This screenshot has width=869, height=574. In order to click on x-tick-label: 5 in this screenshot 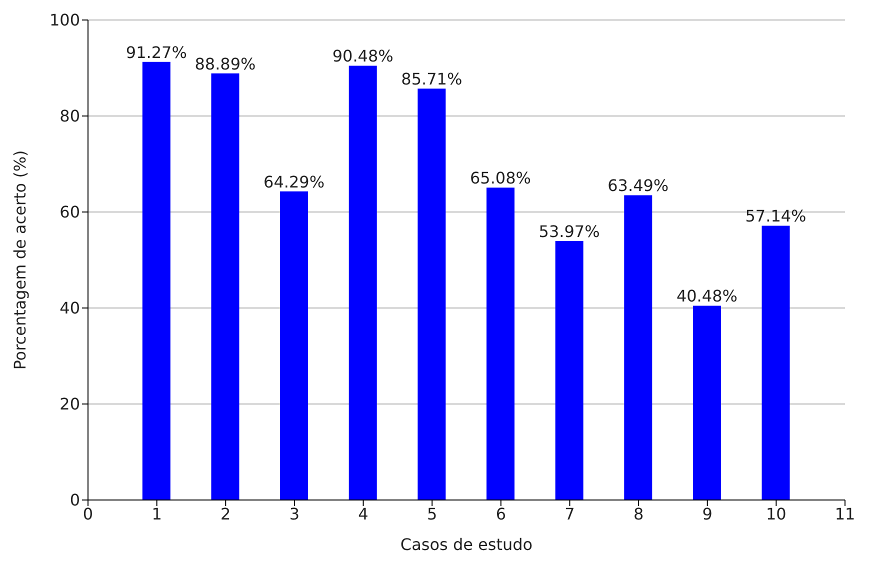, I will do `click(432, 514)`.